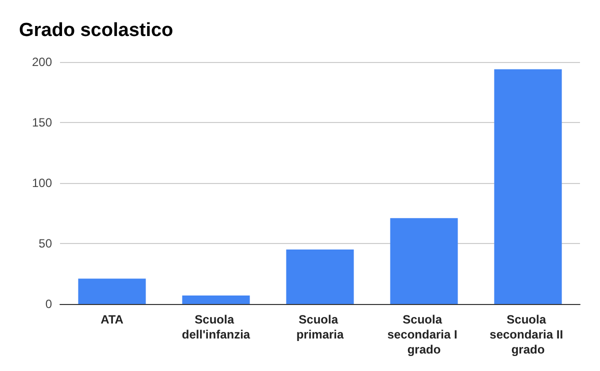  Describe the element at coordinates (96, 30) in the screenshot. I see `chart-title: Grado scolastico` at that location.